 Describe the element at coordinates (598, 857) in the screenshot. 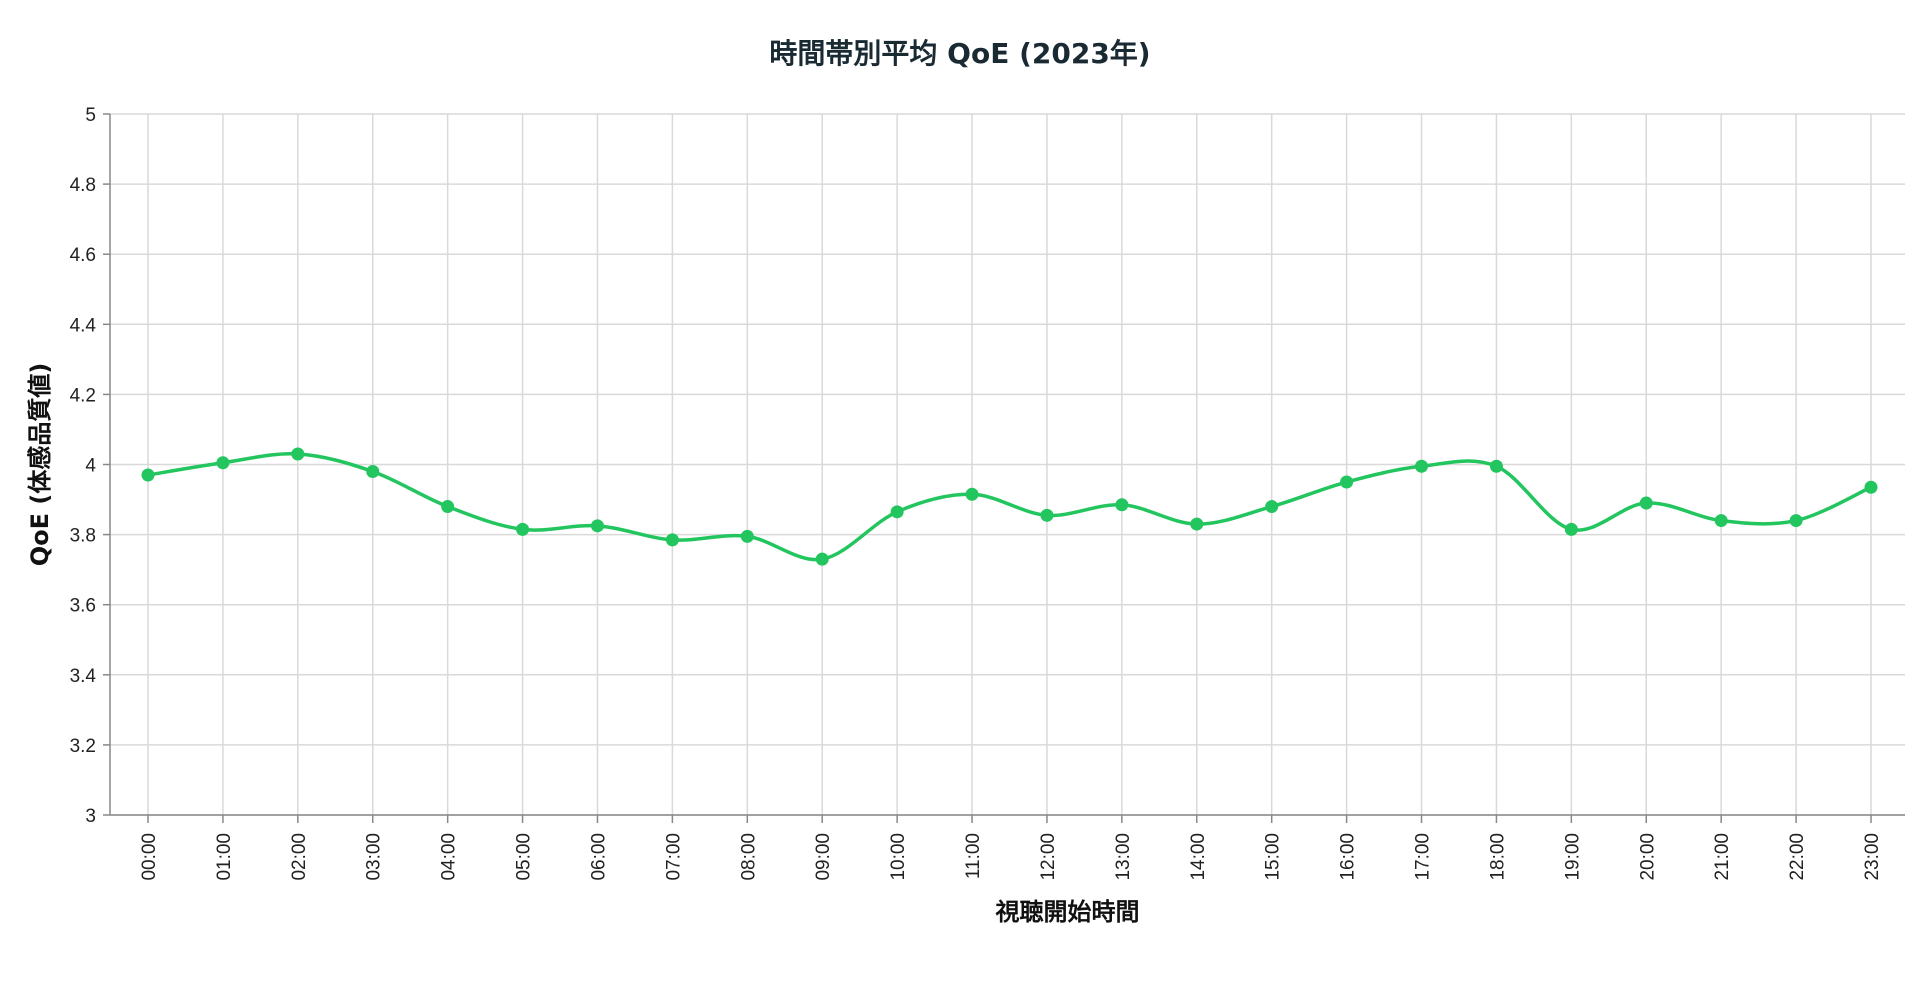

I see `x-tick-label: 06:00` at that location.